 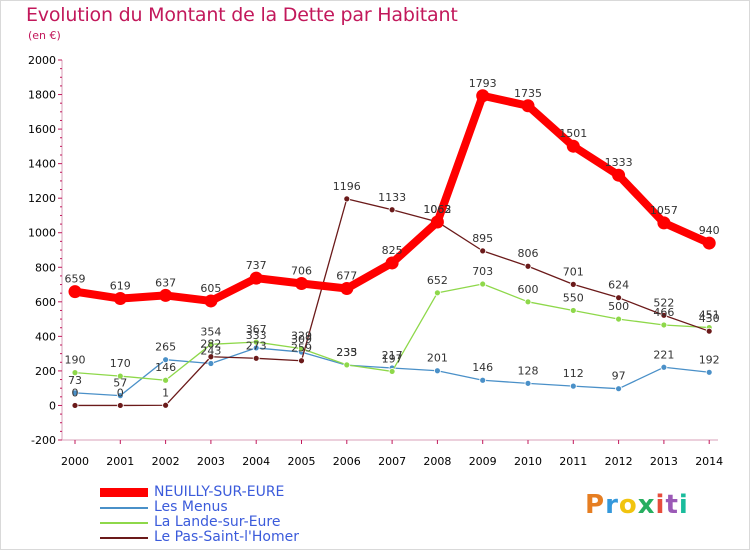 I want to click on data-label: 333, so click(x=256, y=335).